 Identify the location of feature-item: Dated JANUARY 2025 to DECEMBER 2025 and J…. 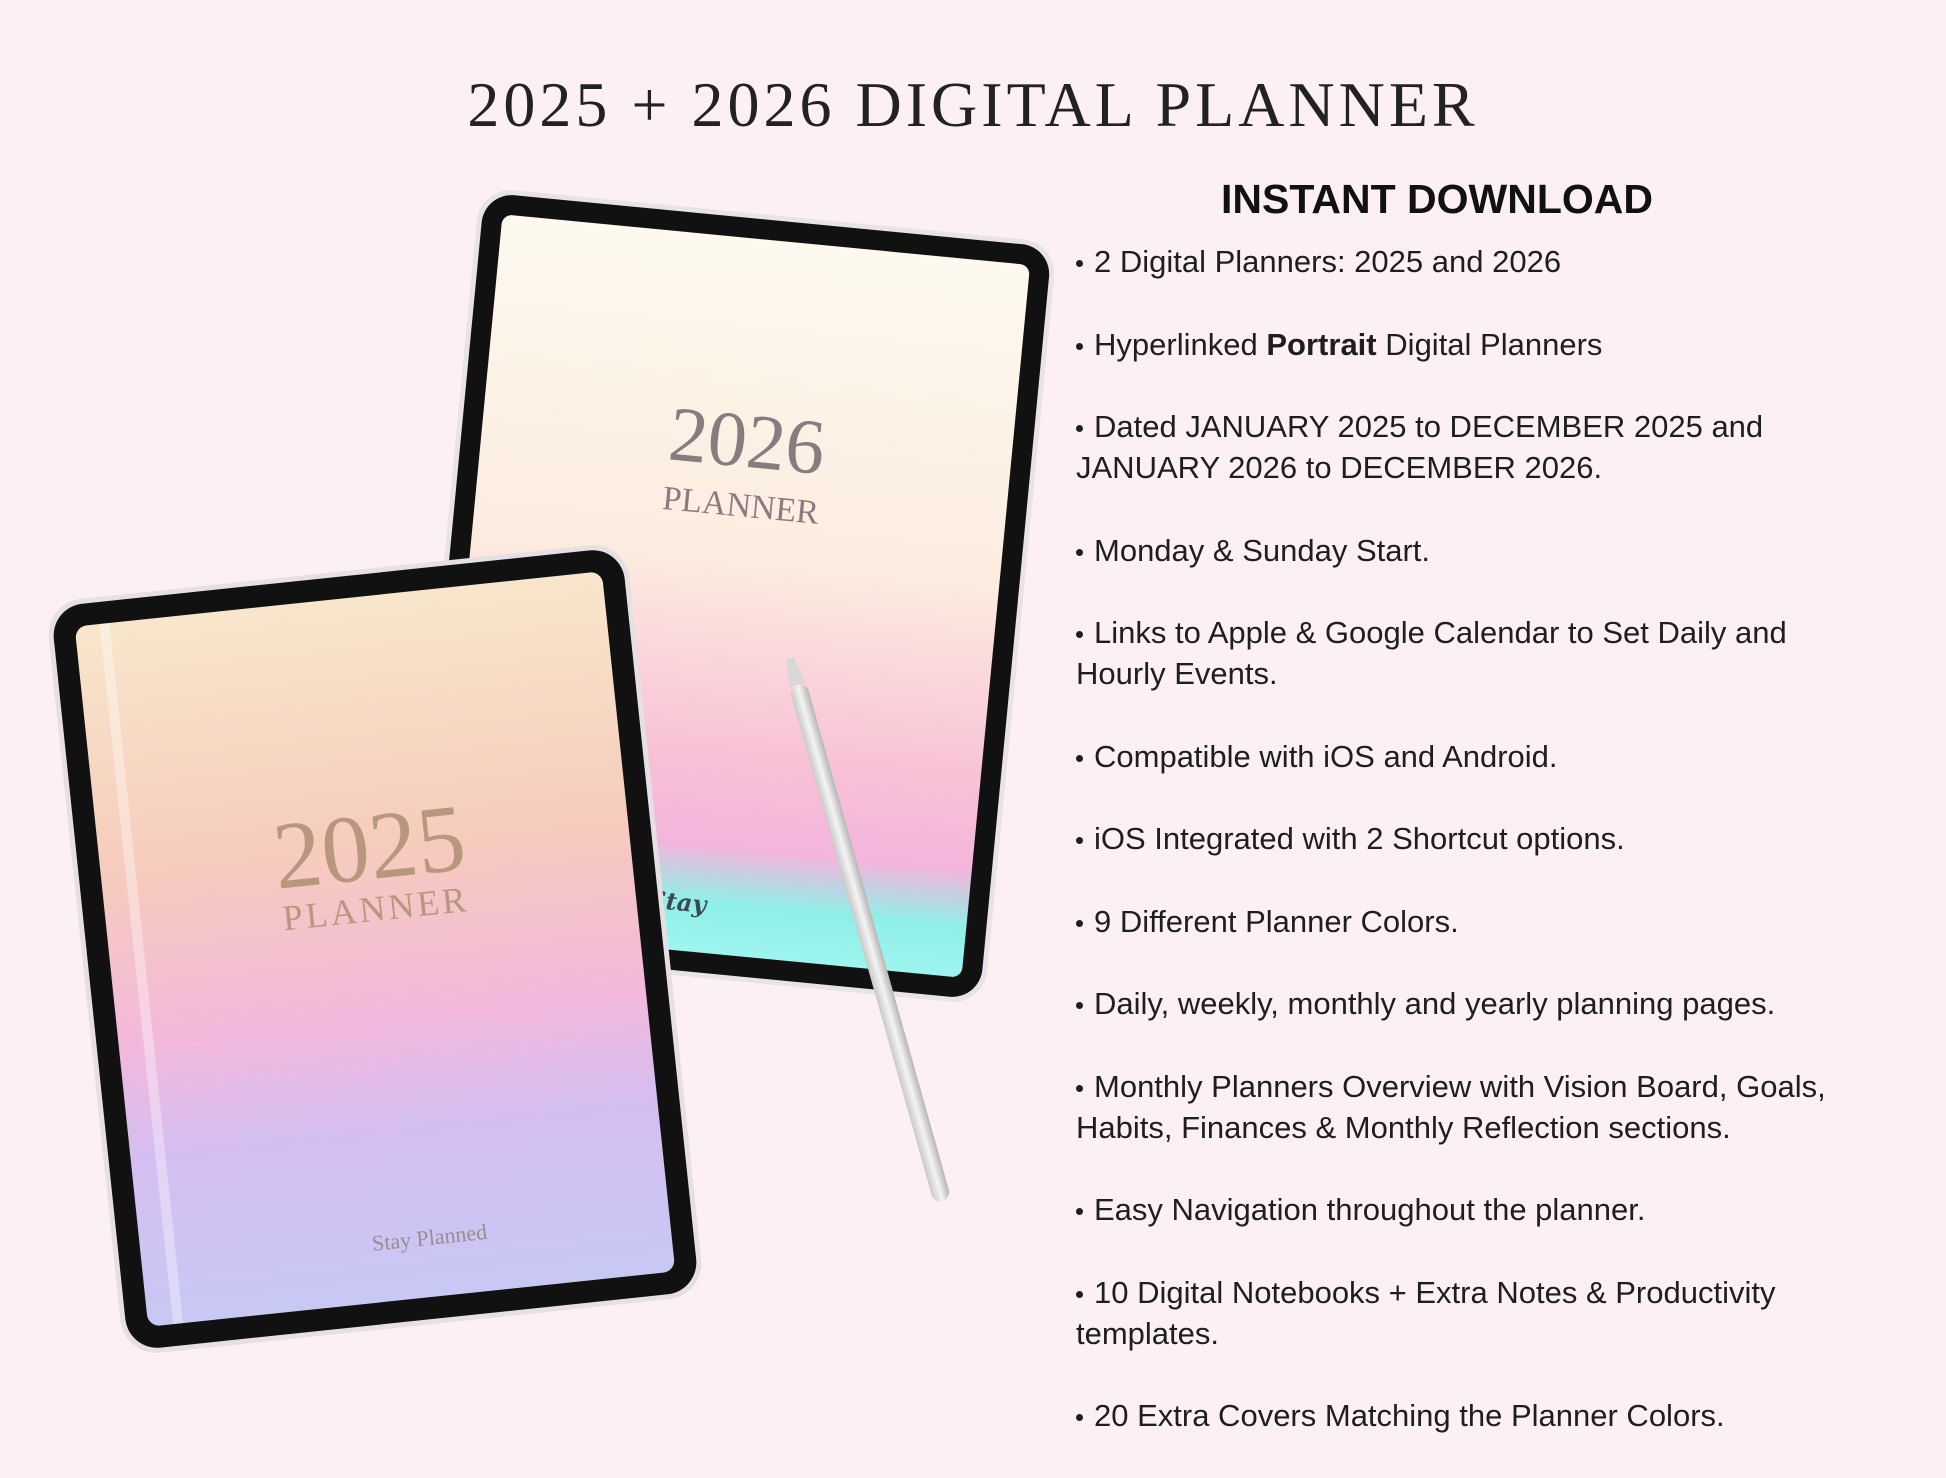
(1451, 447).